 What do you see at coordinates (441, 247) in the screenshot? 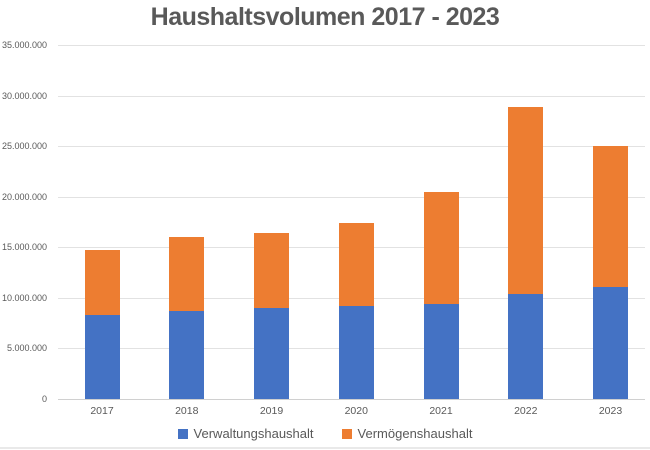
I see `bar-2021-vermögenshaushalt` at bounding box center [441, 247].